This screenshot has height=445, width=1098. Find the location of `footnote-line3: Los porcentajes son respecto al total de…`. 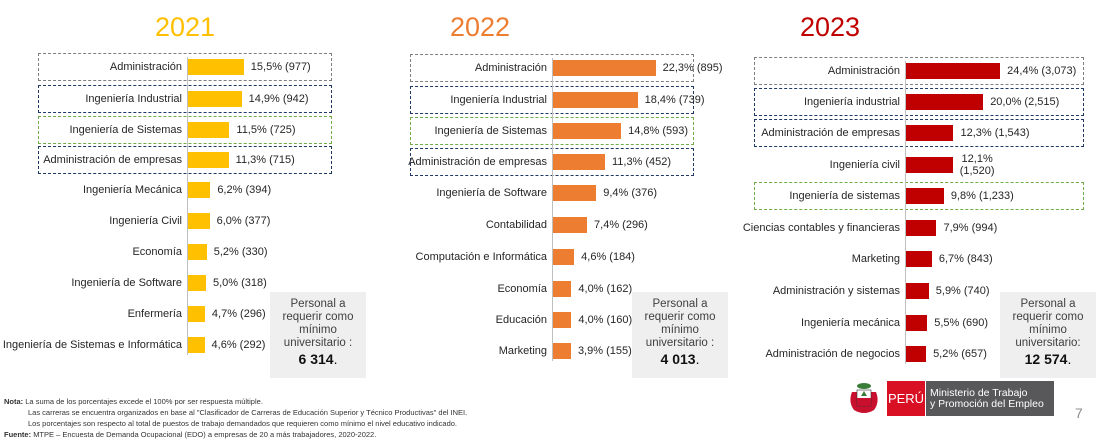

footnote-line3: Los porcentajes son respecto al total de… is located at coordinates (243, 423).